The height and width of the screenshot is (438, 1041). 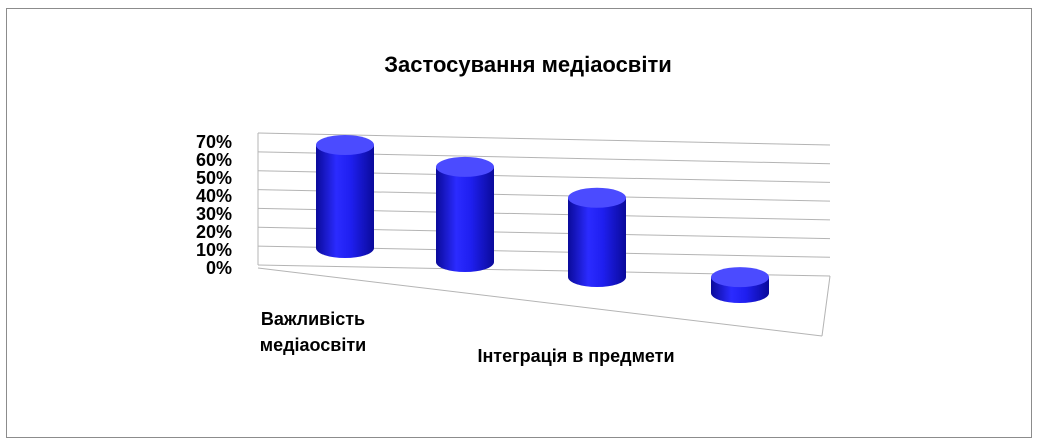 I want to click on chart-title: Застосування медіаосвіти, so click(x=528, y=64).